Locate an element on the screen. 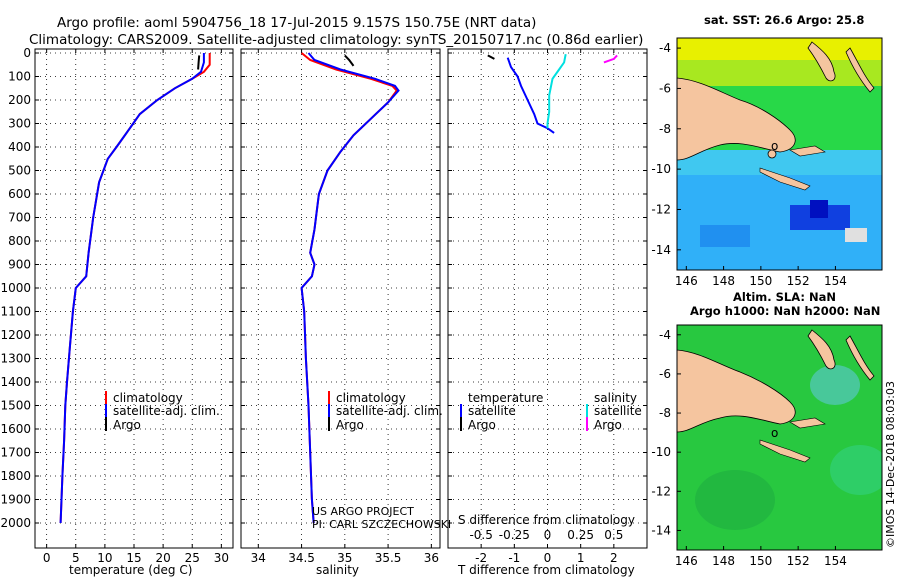 The image size is (900, 580). temperature-x-label: temperature (deg C) is located at coordinates (130, 570).